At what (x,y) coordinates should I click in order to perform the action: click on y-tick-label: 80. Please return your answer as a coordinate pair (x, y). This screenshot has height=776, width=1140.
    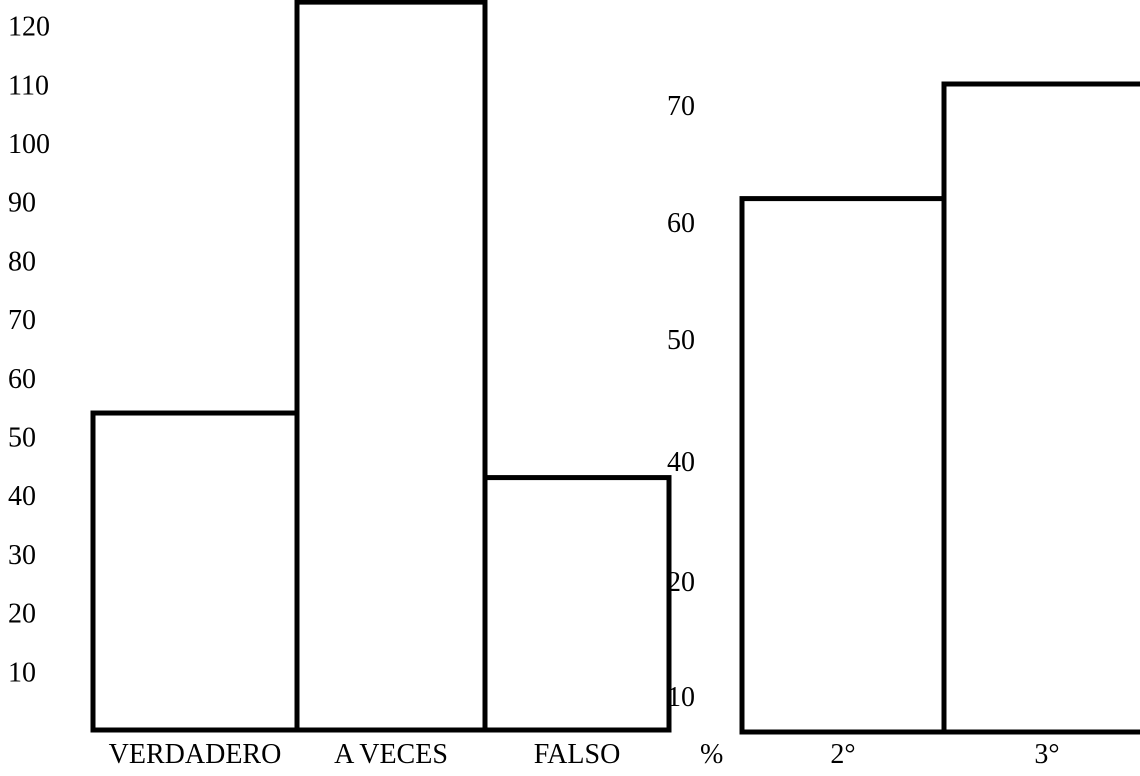
    Looking at the image, I should click on (22, 261).